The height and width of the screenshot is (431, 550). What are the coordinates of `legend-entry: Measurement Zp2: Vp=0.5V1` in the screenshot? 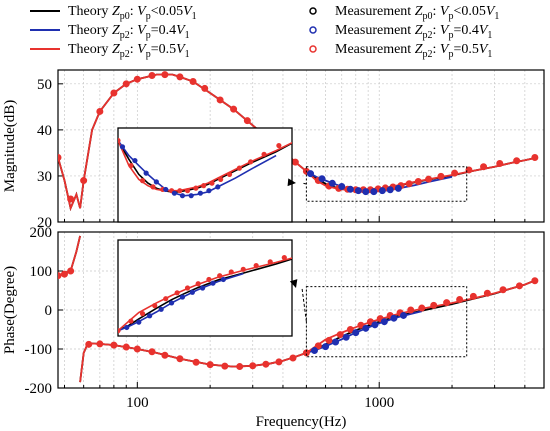 It's located at (400, 51).